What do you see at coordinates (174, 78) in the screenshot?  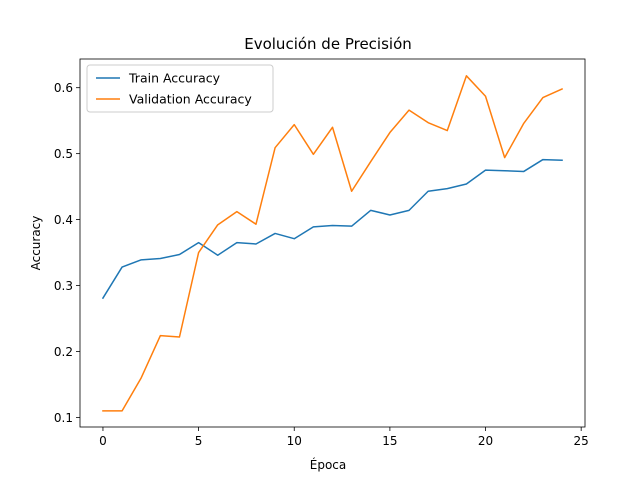 I see `legend-label: Train Accuracy` at bounding box center [174, 78].